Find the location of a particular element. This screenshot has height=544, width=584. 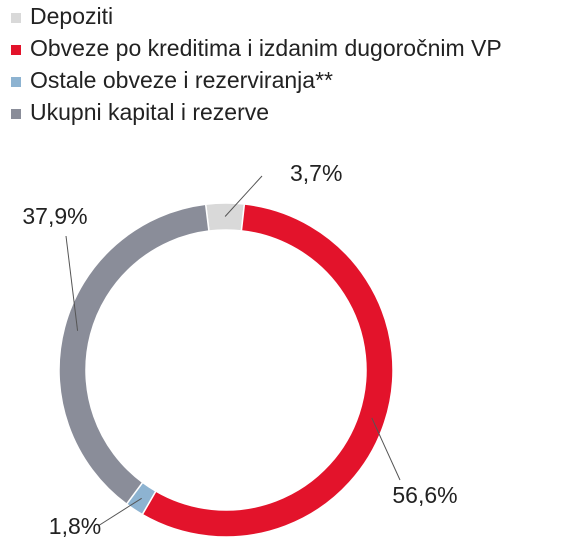

data-label: 3,7% is located at coordinates (316, 173).